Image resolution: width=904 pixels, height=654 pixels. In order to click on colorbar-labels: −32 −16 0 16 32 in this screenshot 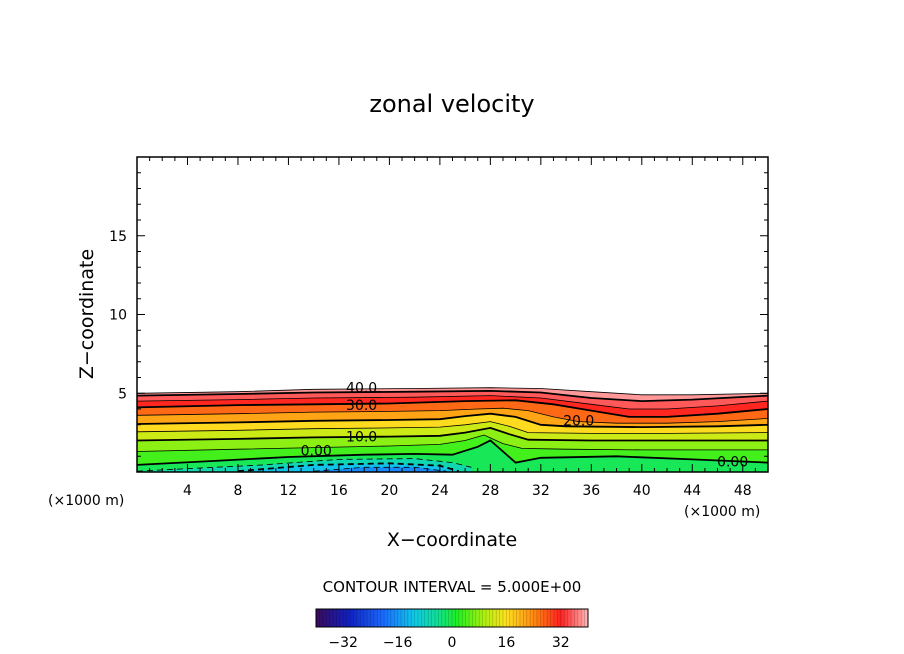, I will do `click(448, 643)`.